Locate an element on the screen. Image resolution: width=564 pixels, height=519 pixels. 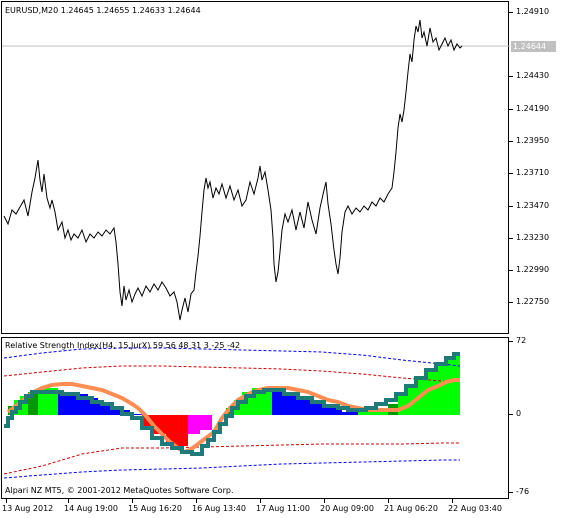
price-axis-label: 1.23950 is located at coordinates (533, 140).